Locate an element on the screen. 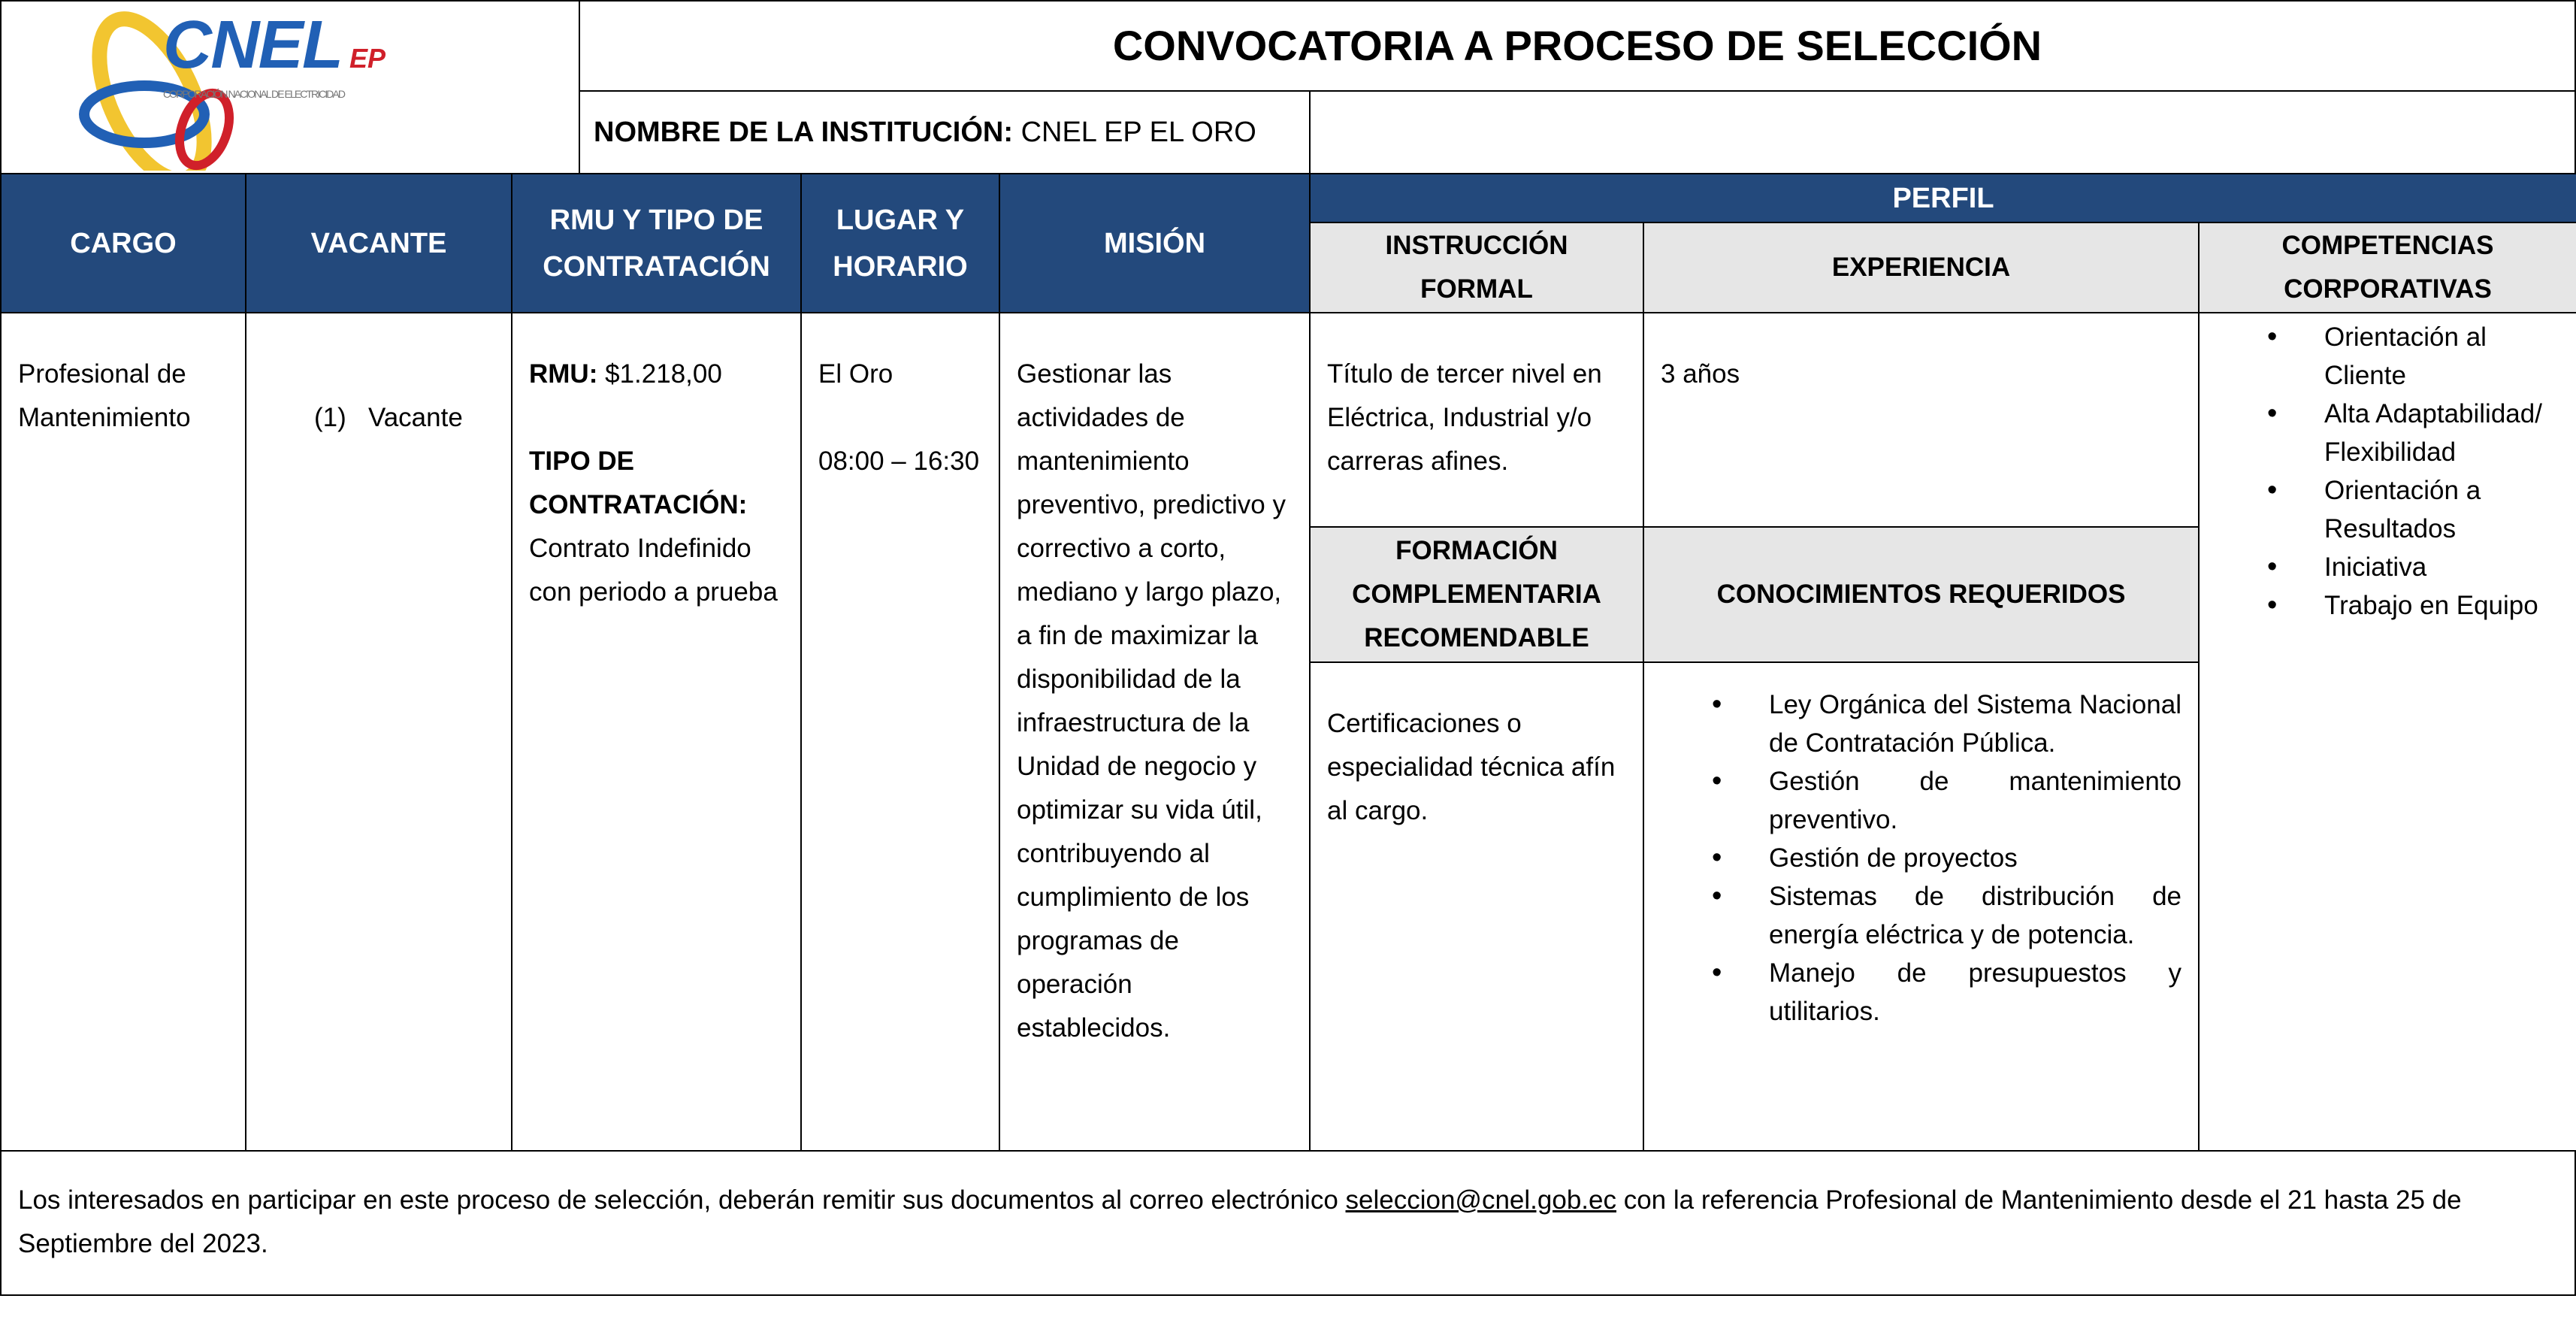 The image size is (2576, 1344). list-item: Iniciativa is located at coordinates (2410, 567).